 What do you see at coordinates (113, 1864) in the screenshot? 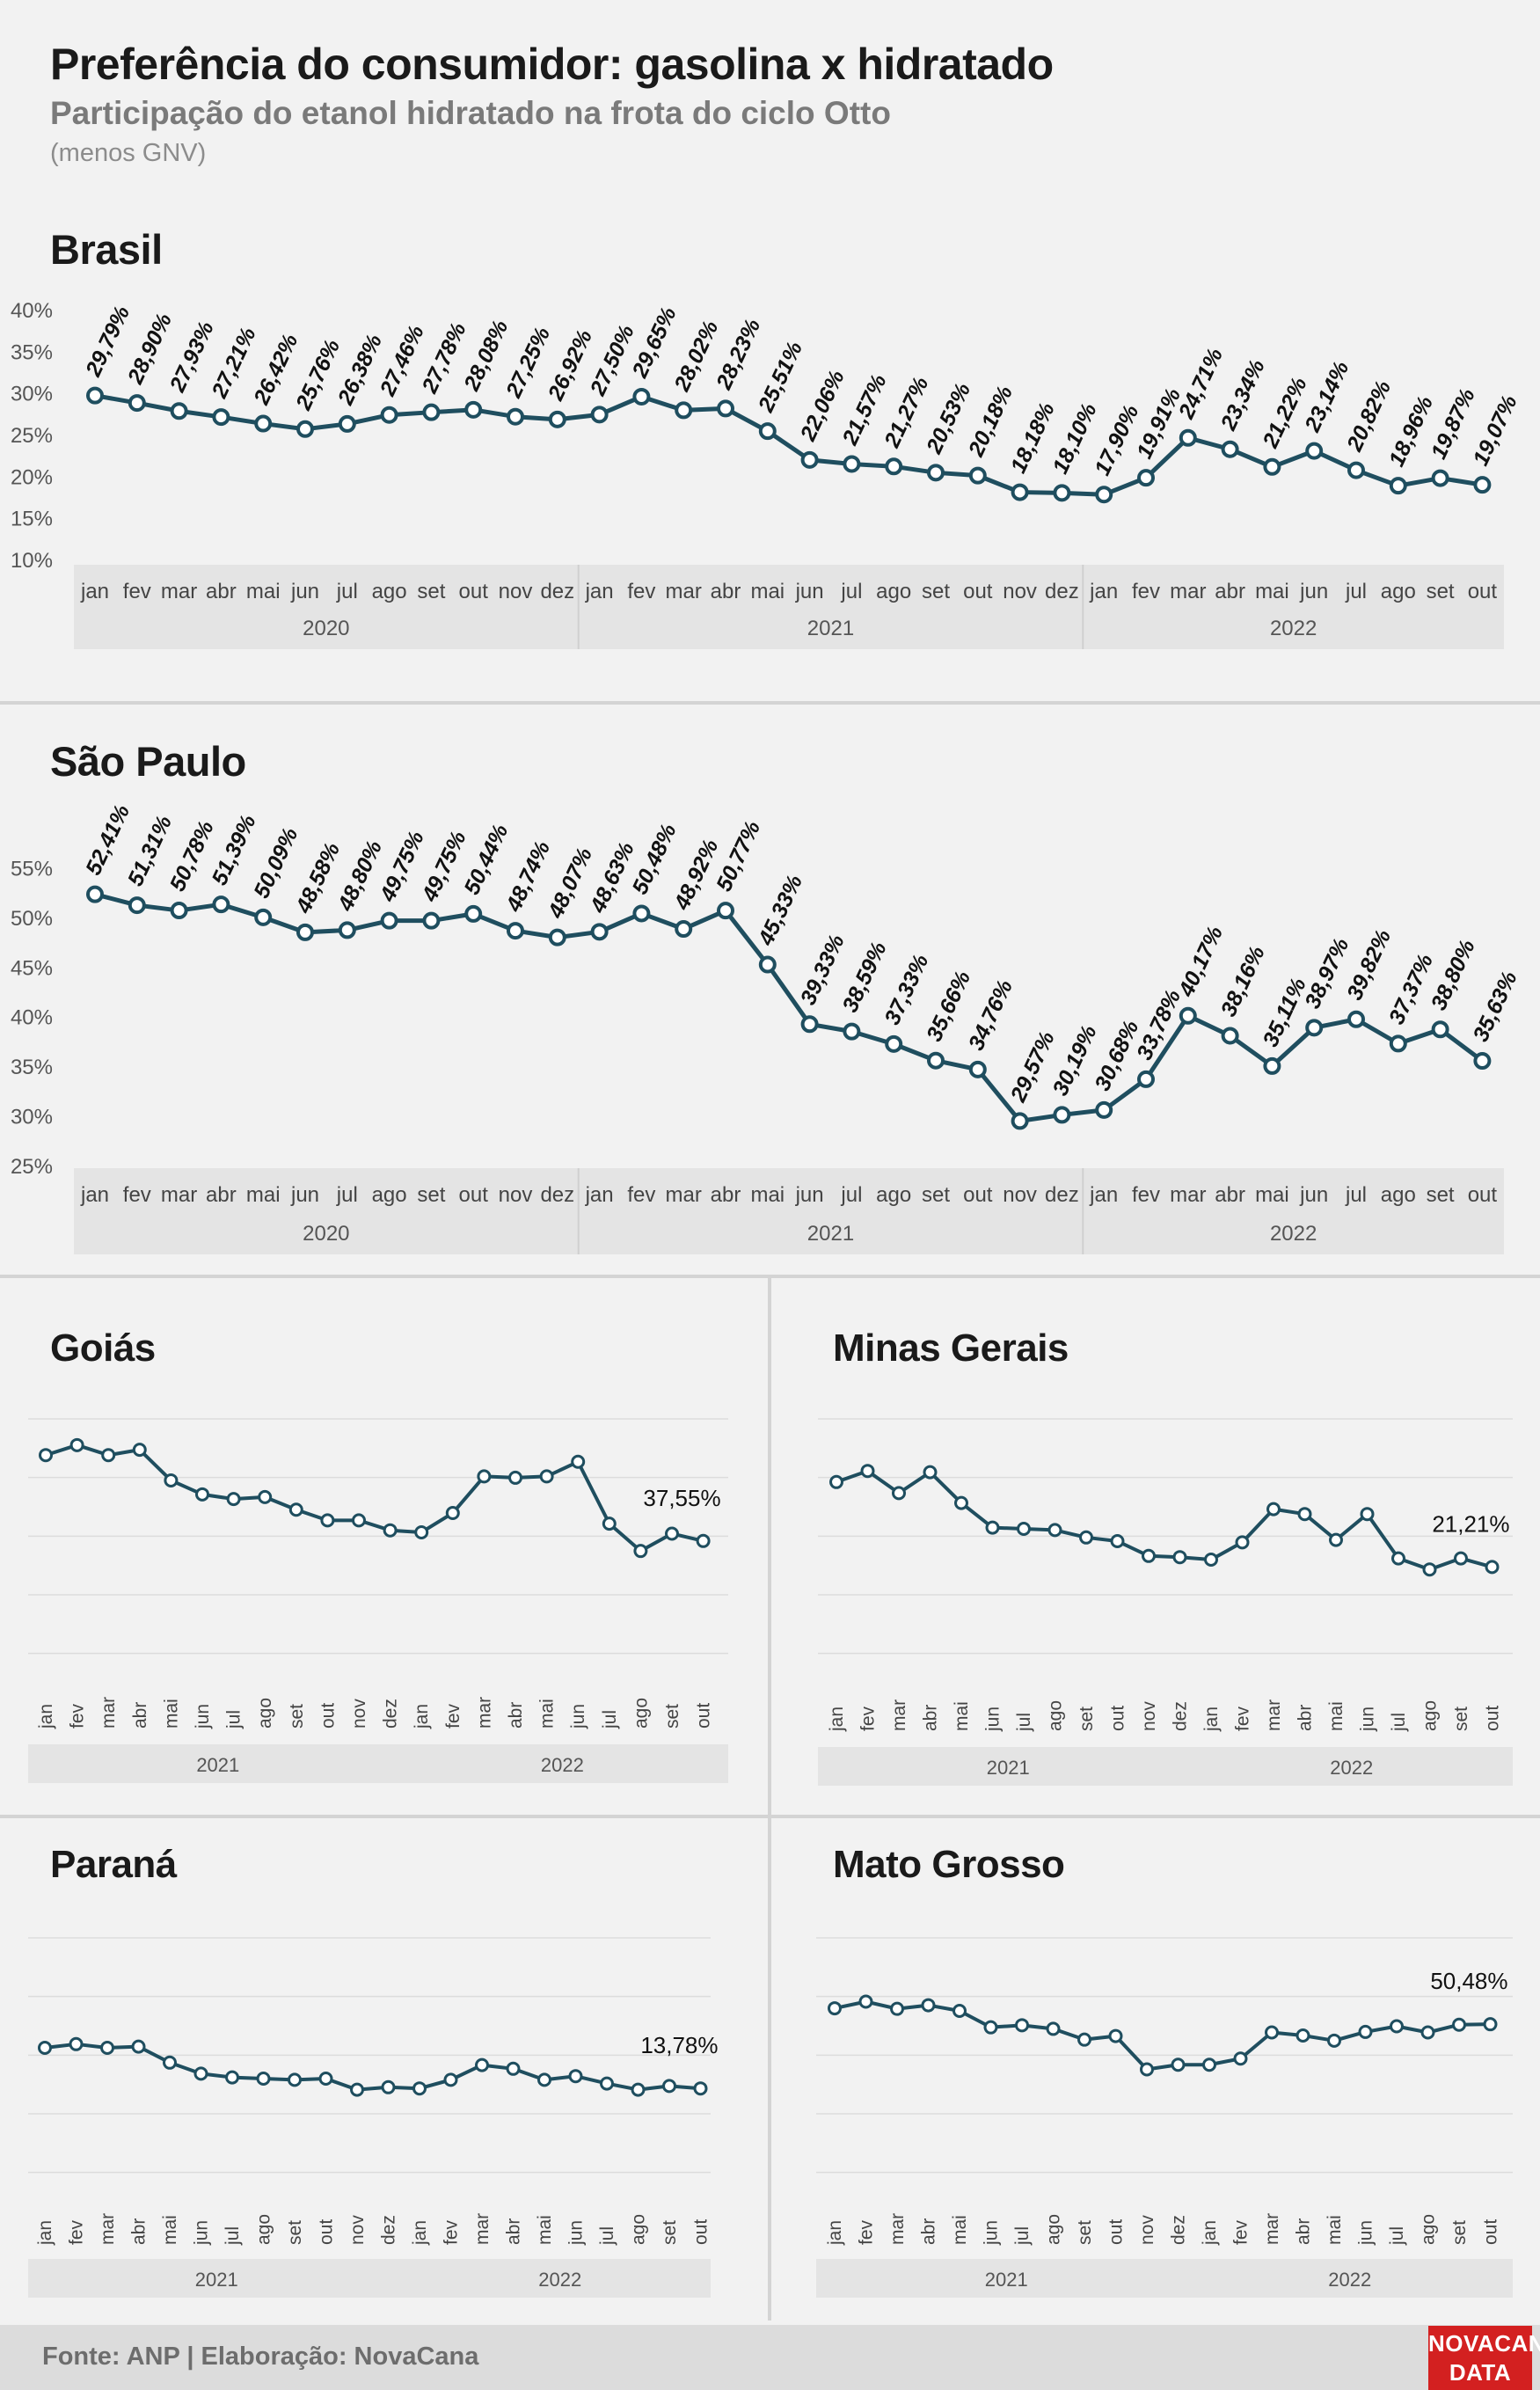
I see `parana-title: Paraná` at bounding box center [113, 1864].